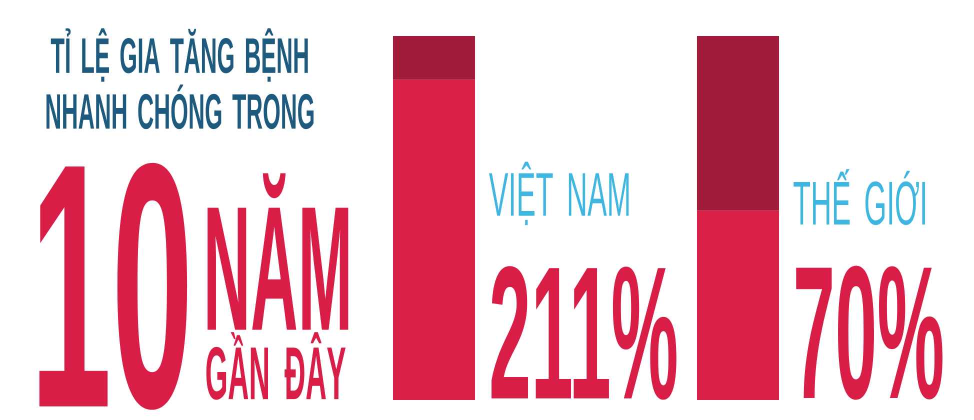  I want to click on x-tick-label: THẾ GIỚI, so click(859, 197).